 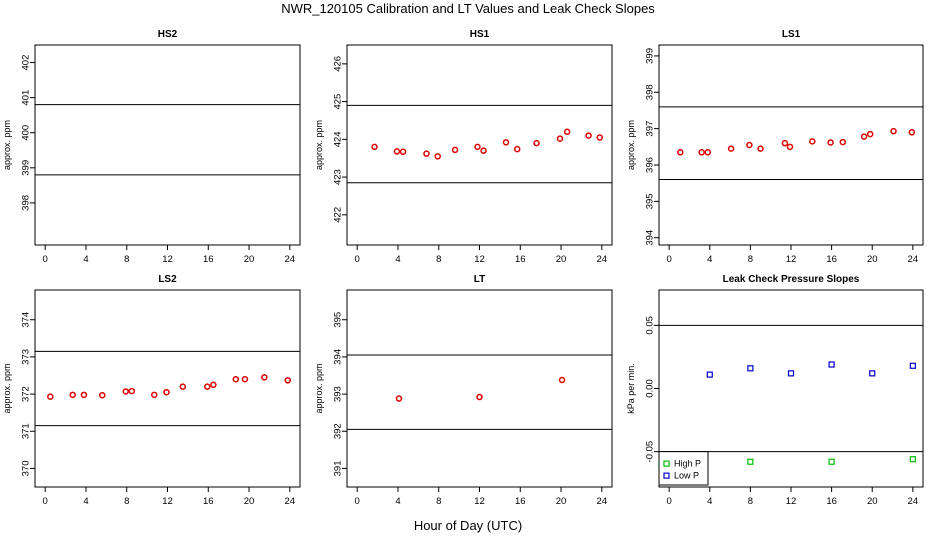 I want to click on y-tick-label: 423, so click(x=338, y=177).